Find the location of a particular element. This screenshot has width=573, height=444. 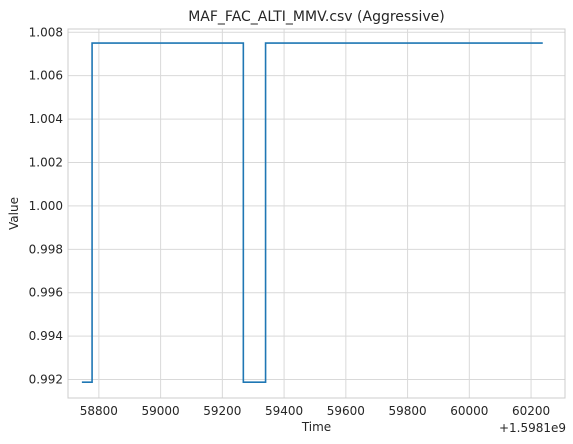

x-tick-label: 59400 is located at coordinates (284, 411).